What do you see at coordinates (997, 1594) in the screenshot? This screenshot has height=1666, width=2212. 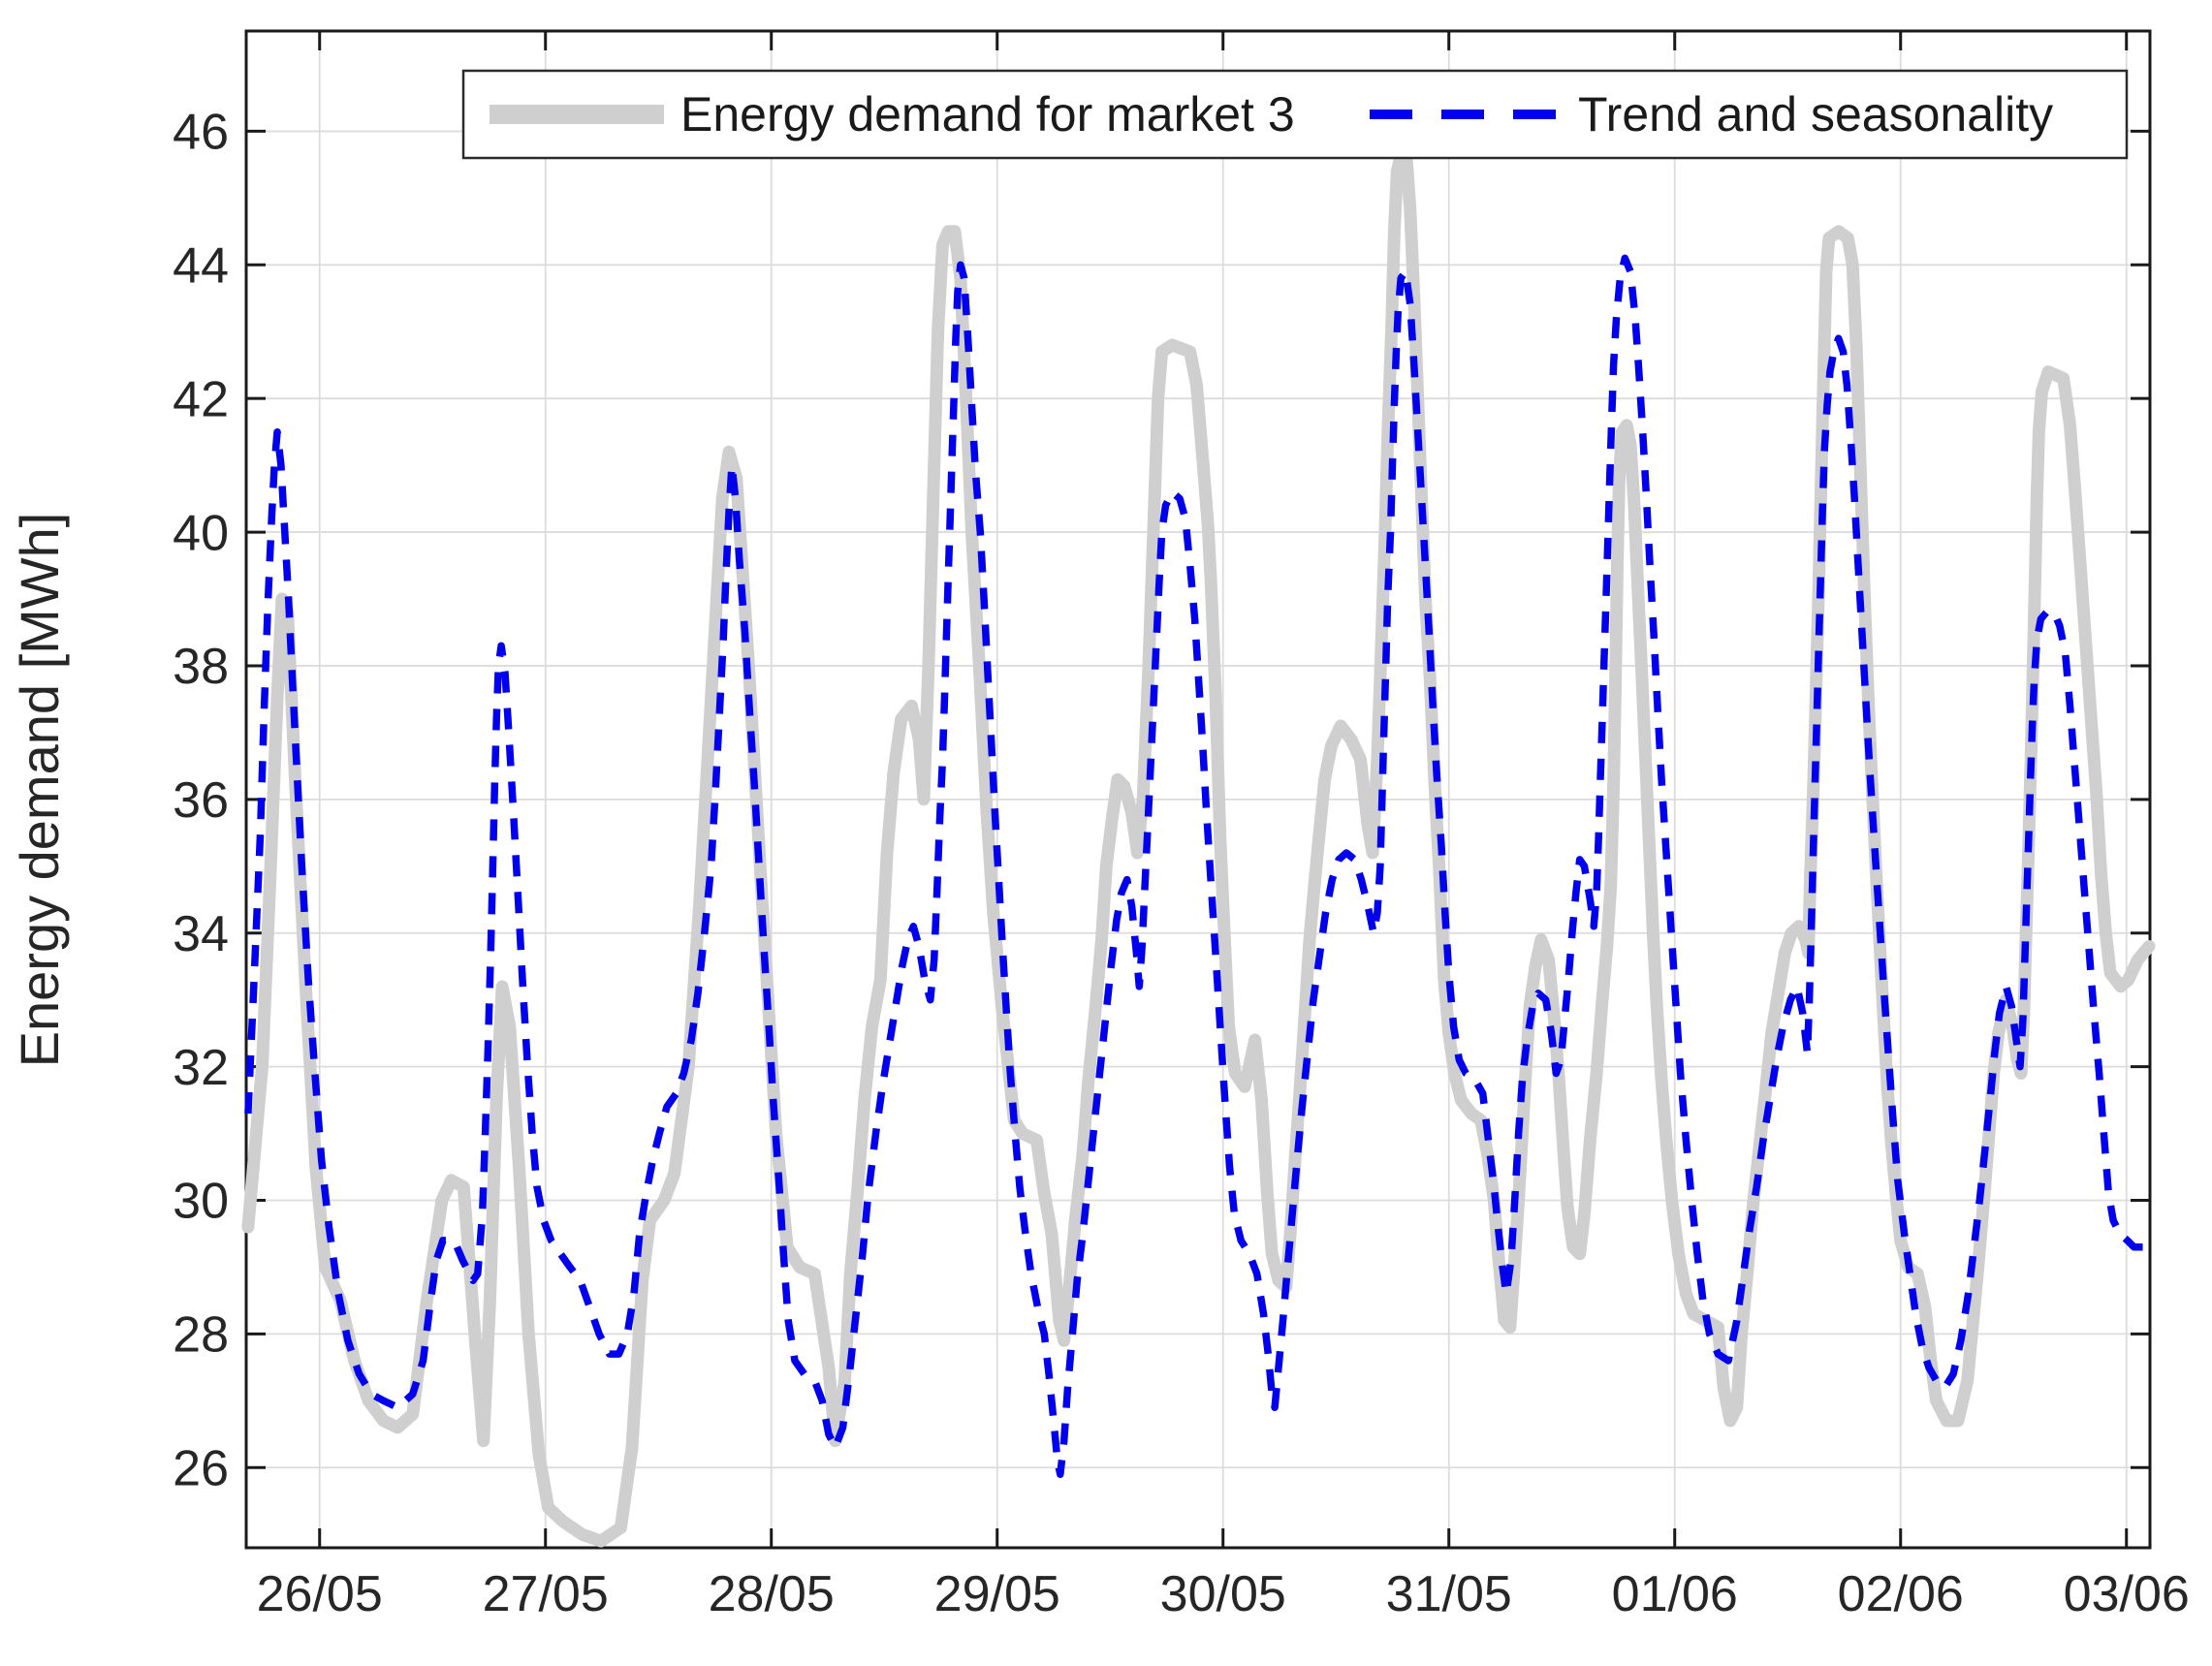 I see `x-tick-label: 29/05` at bounding box center [997, 1594].